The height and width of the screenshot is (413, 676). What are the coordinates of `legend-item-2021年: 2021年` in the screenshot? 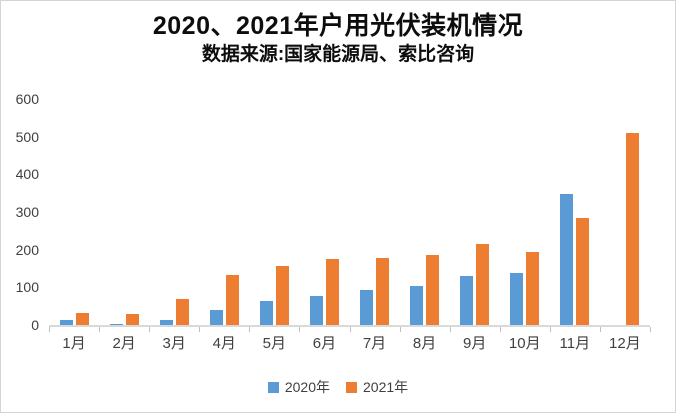 It's located at (377, 387).